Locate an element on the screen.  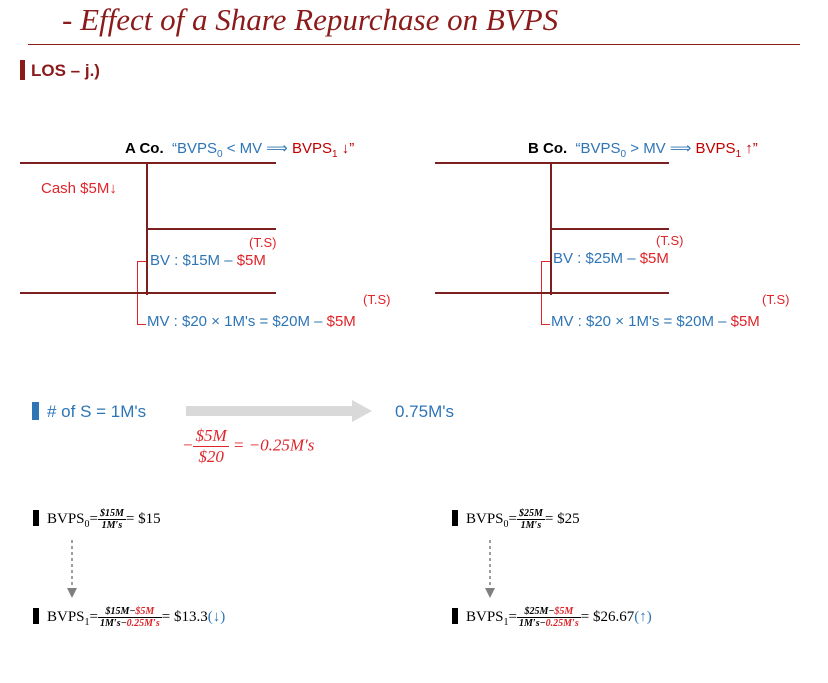
a-mid-line is located at coordinates (211, 229).